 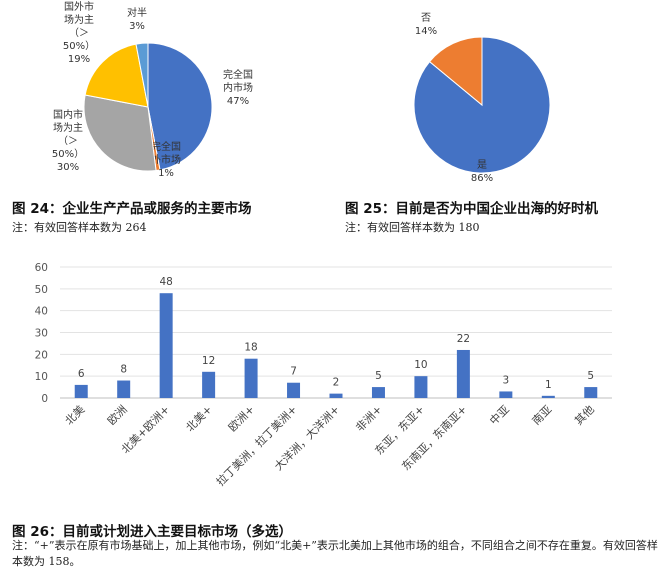 I want to click on pie-slice-label: 国外市场为主（＞ 50%） 19%, so click(x=79, y=32).